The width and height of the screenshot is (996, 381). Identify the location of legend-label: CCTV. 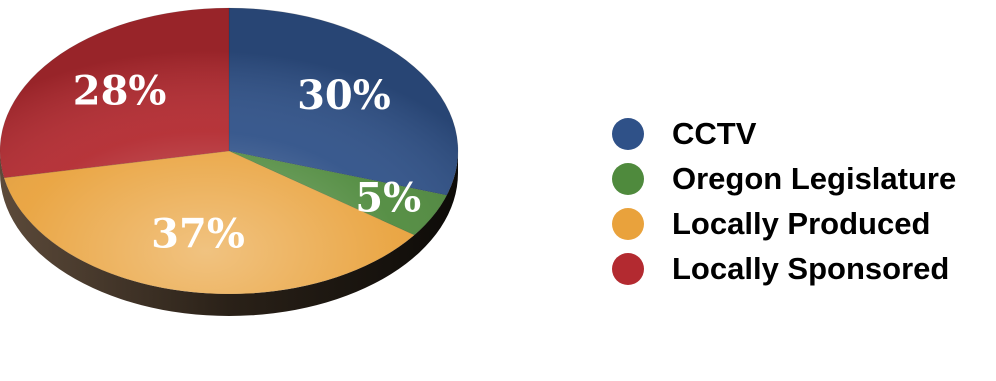
(714, 133).